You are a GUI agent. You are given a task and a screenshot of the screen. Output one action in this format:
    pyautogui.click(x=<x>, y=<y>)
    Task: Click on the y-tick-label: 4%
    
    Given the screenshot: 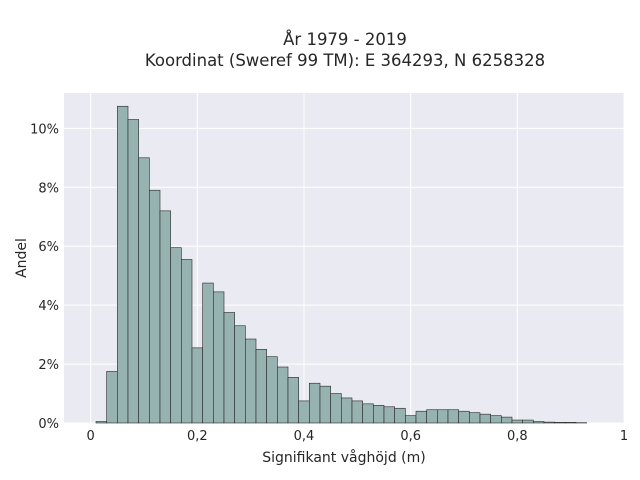 What is the action you would take?
    pyautogui.click(x=48, y=306)
    